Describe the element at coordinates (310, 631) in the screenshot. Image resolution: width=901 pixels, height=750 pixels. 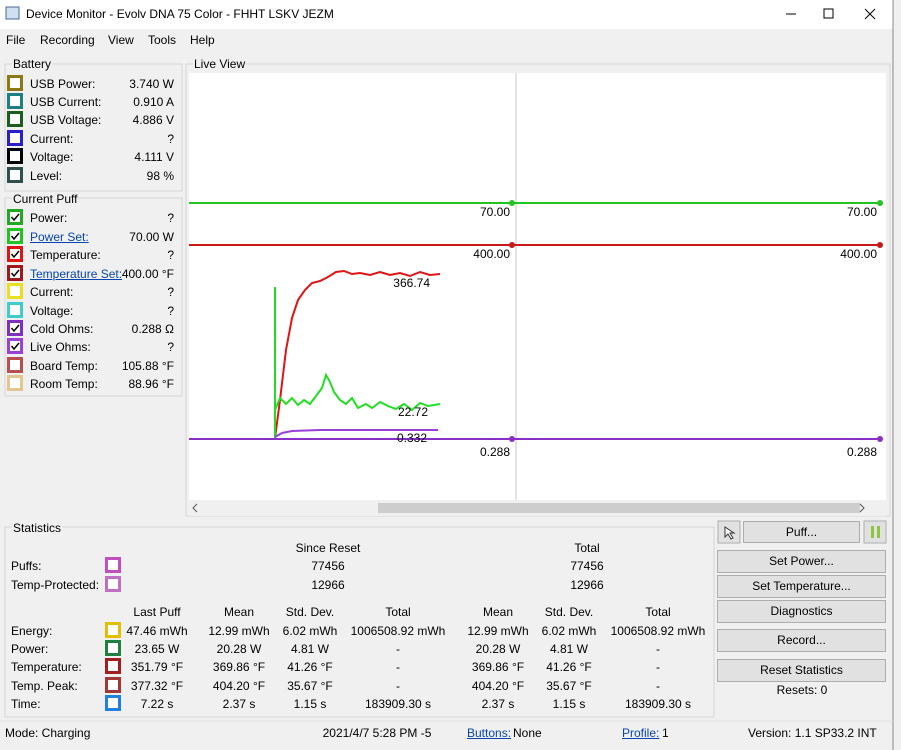
I see `cell: 6.02 mWh` at that location.